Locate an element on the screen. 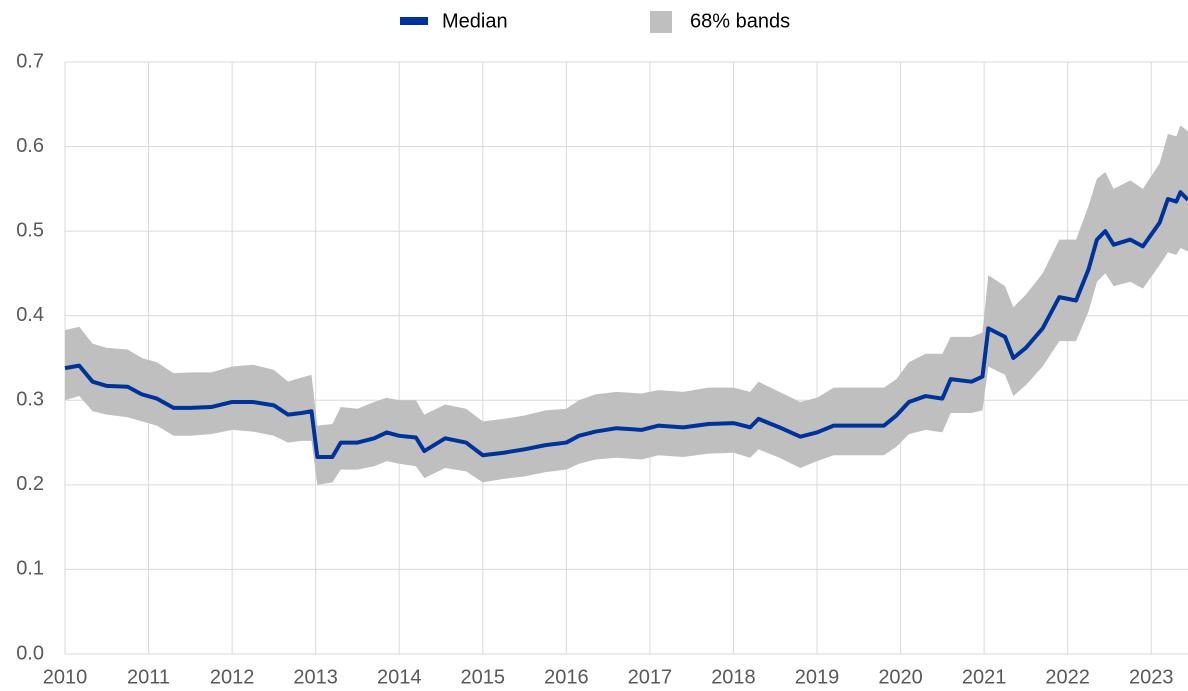  y-tick-label: 0.2 is located at coordinates (30, 484).